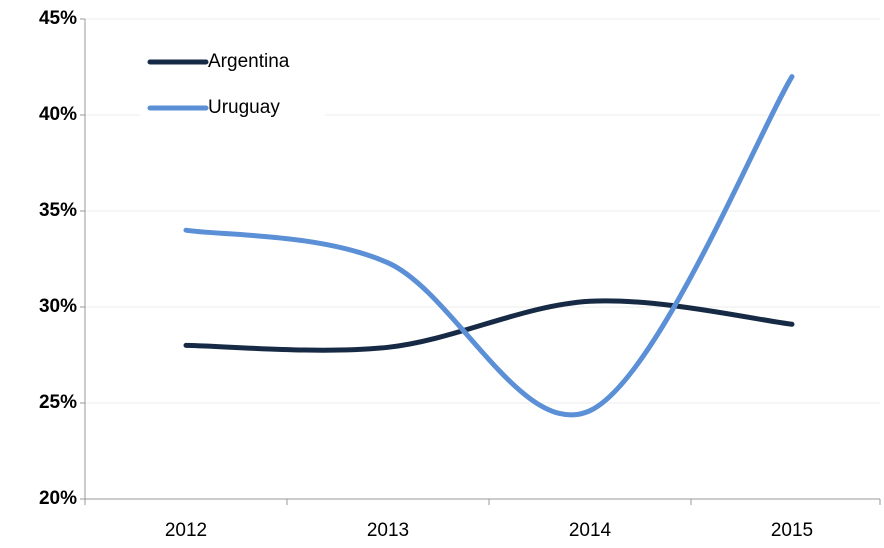  Describe the element at coordinates (388, 530) in the screenshot. I see `x-tick-label: 2013` at that location.